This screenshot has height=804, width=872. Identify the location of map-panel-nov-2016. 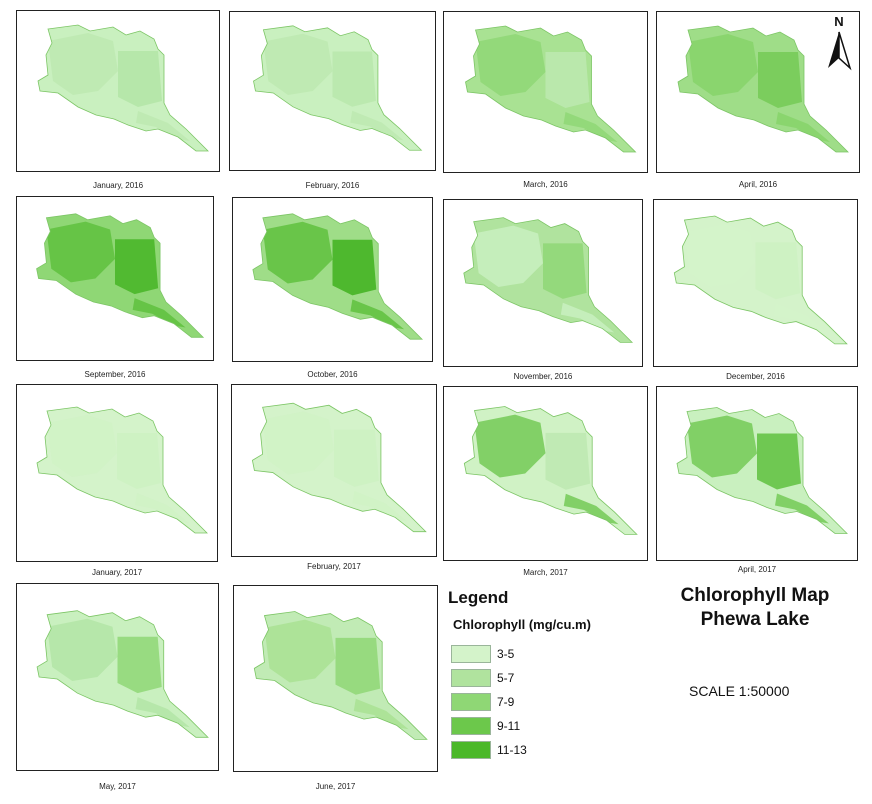
(543, 283).